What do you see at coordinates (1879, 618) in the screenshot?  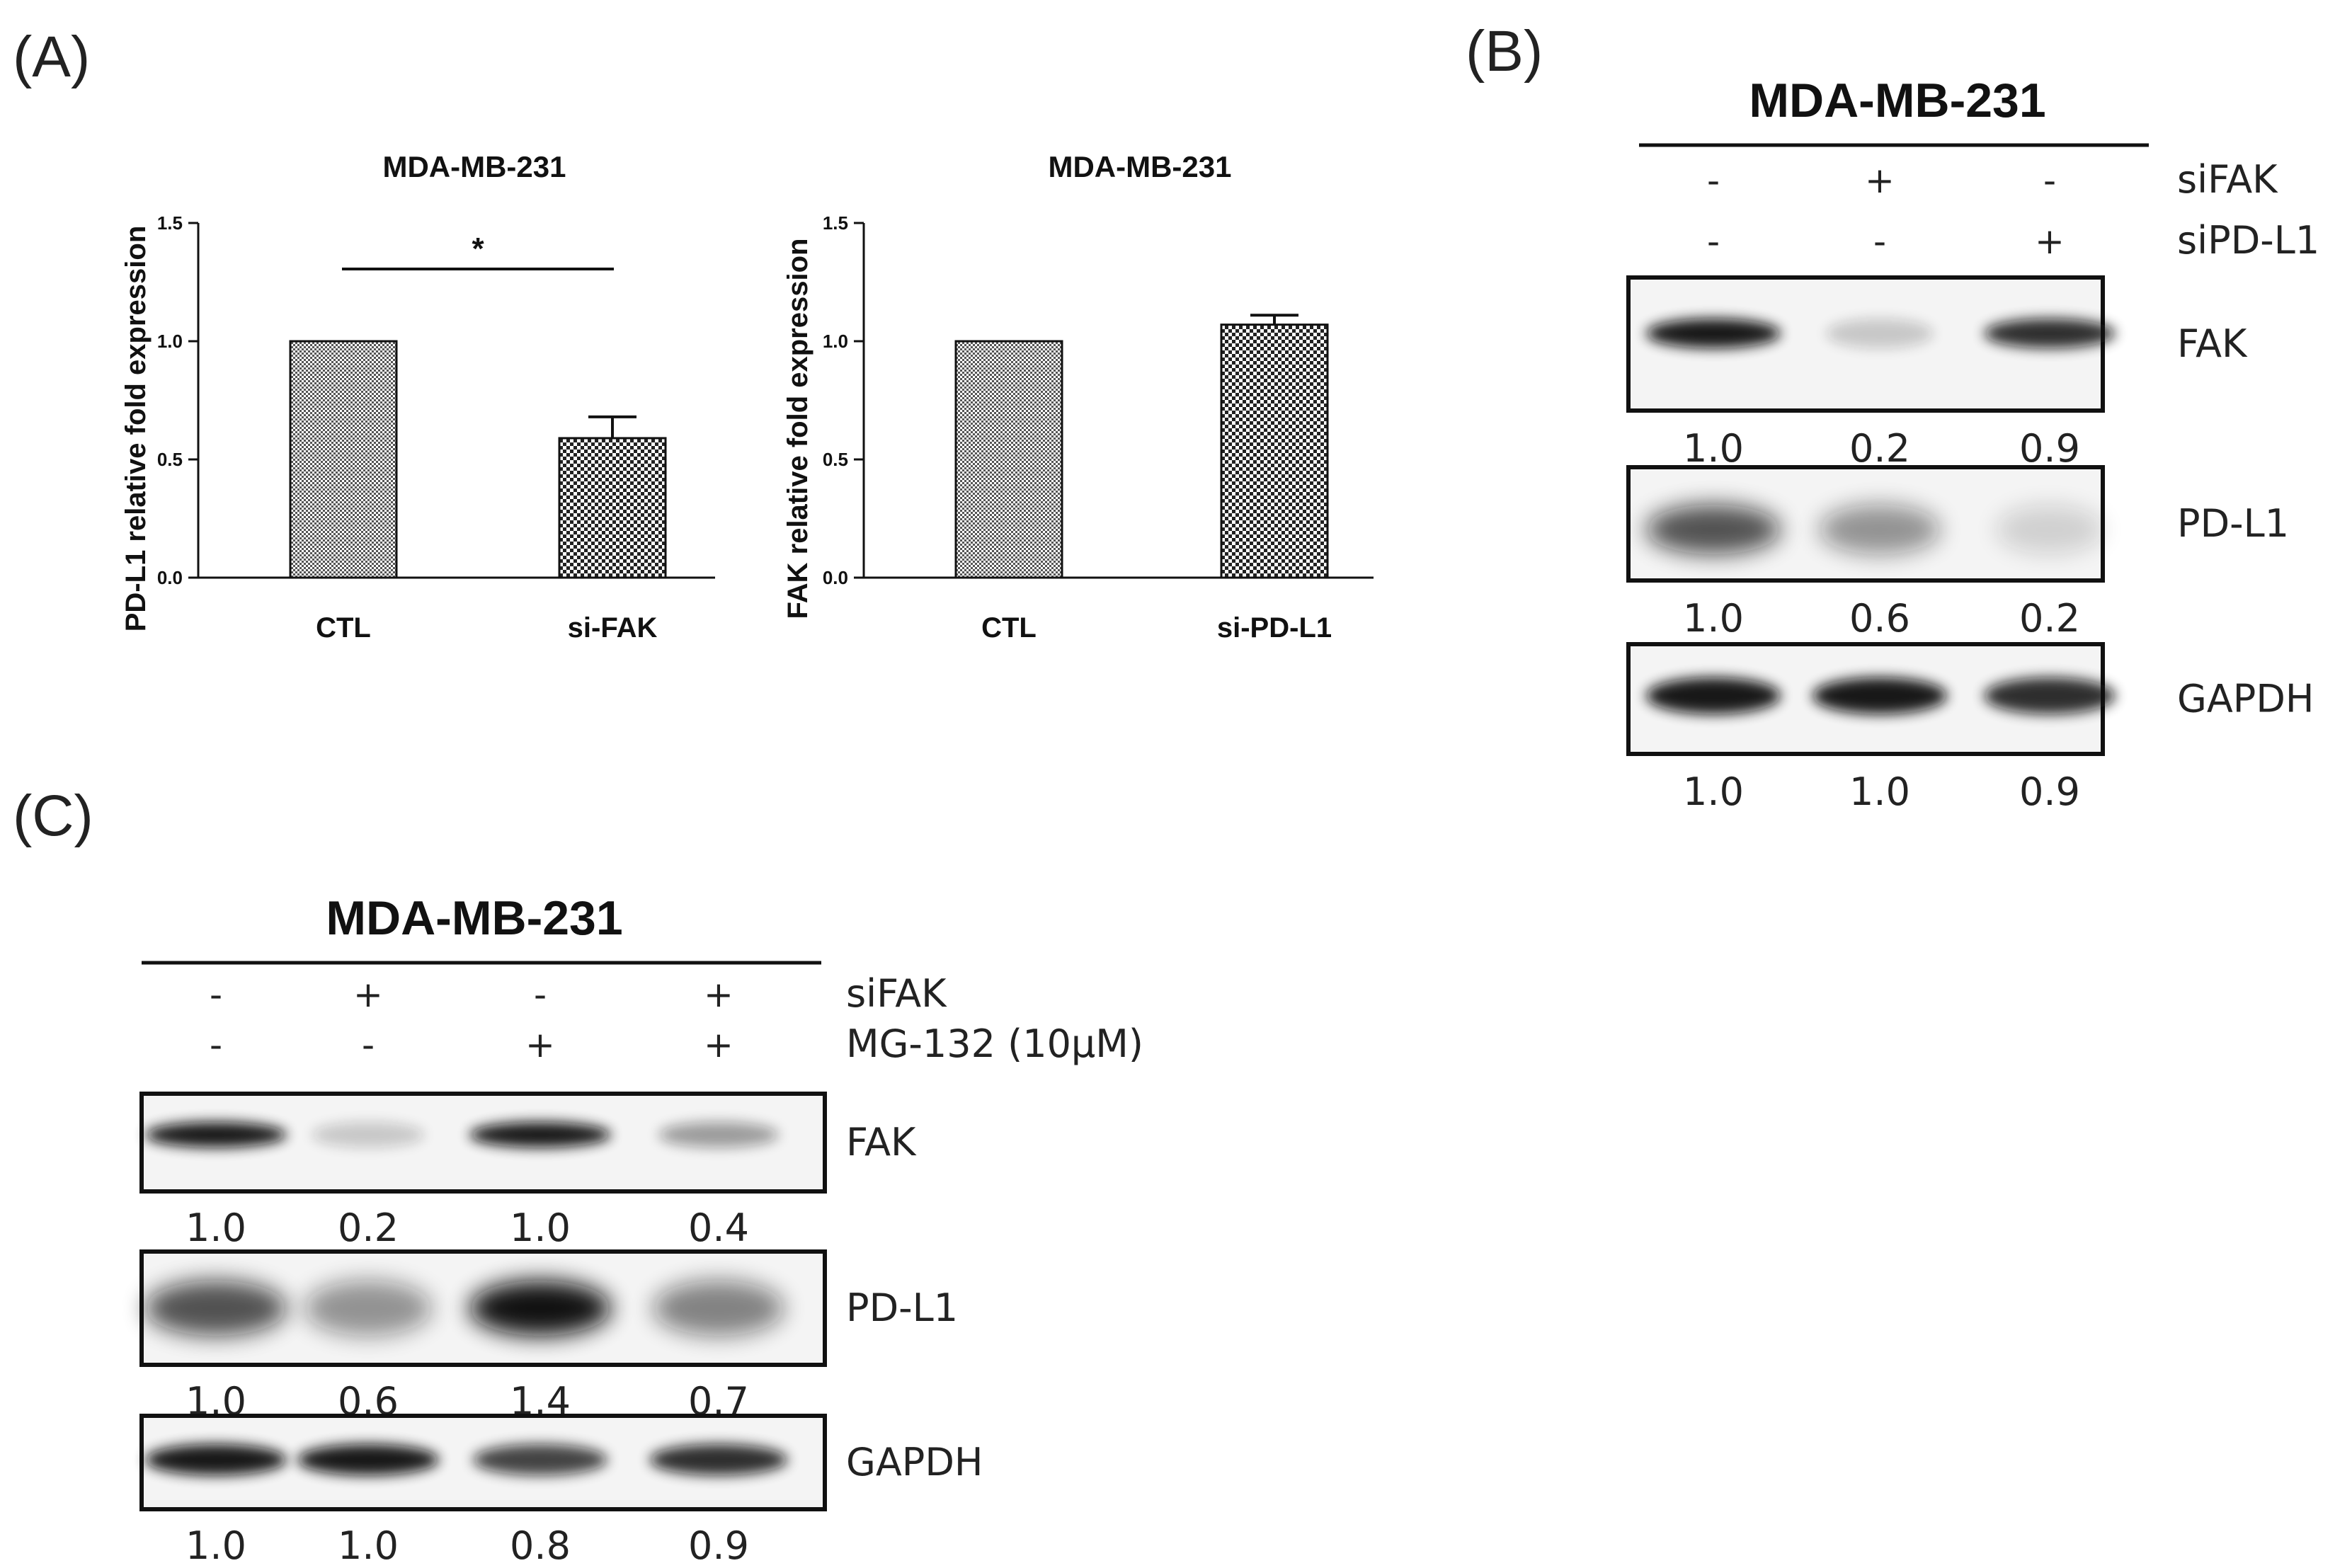 I see `quantification-value: 0.6` at bounding box center [1879, 618].